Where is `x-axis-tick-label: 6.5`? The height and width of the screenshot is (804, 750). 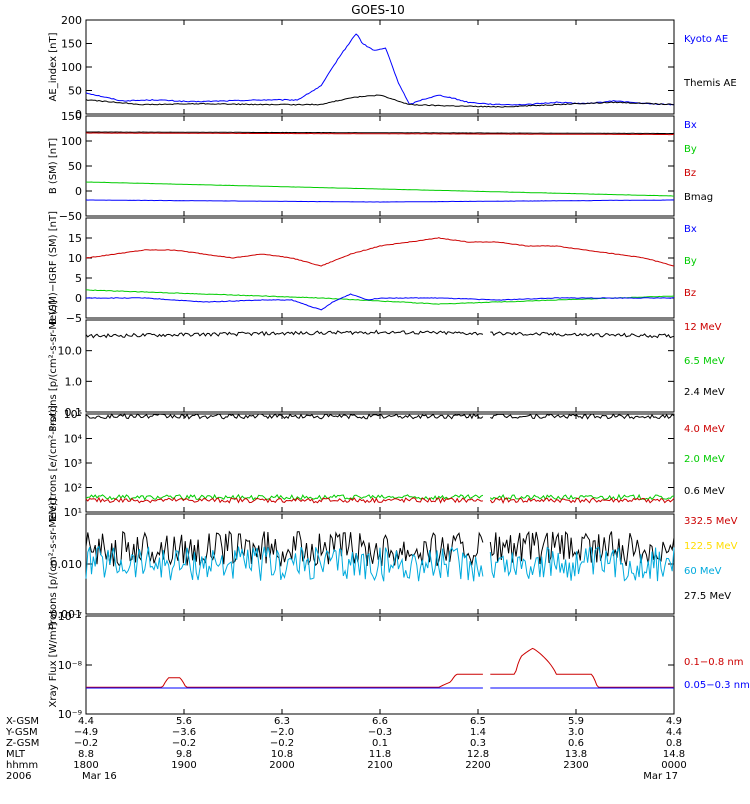
x-axis-tick-label: 6.5 is located at coordinates (478, 721).